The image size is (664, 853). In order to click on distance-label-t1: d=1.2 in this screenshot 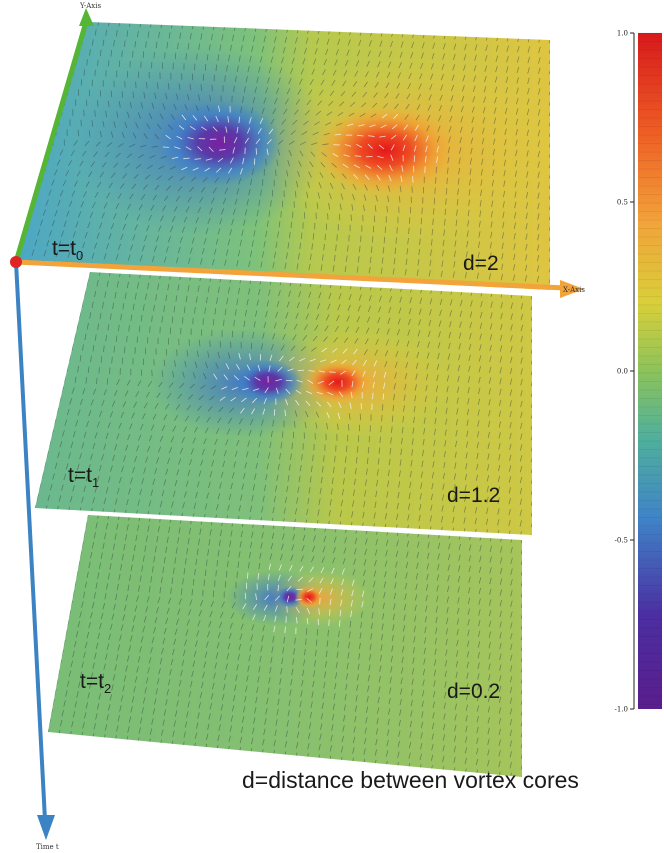, I will do `click(473, 495)`.